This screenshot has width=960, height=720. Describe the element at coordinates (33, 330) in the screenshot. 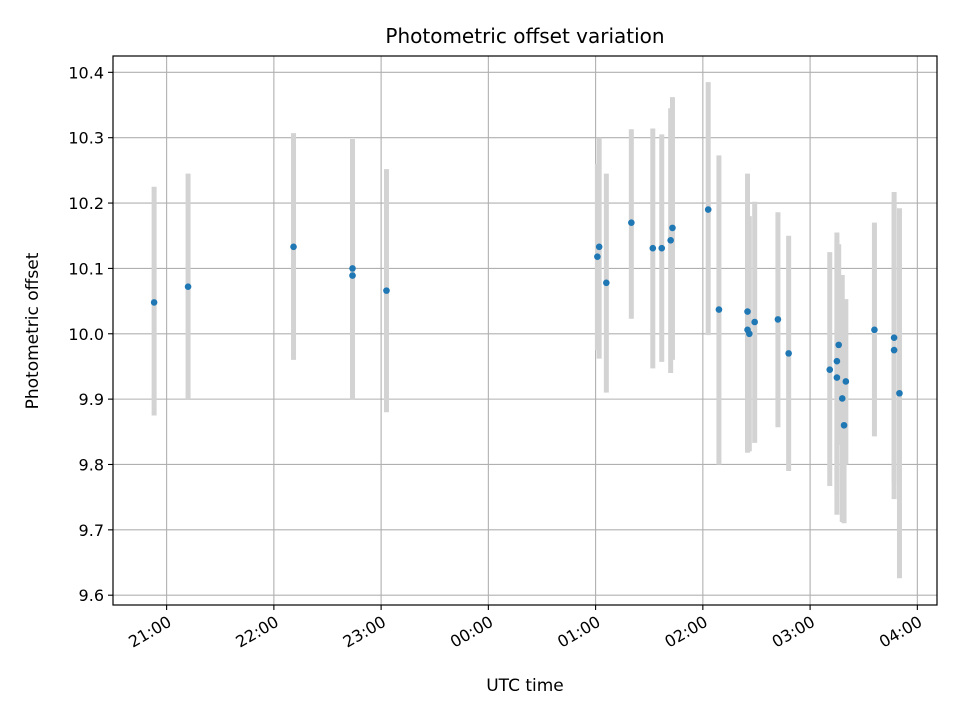

I see `y-axis-label: Photometric offset` at that location.